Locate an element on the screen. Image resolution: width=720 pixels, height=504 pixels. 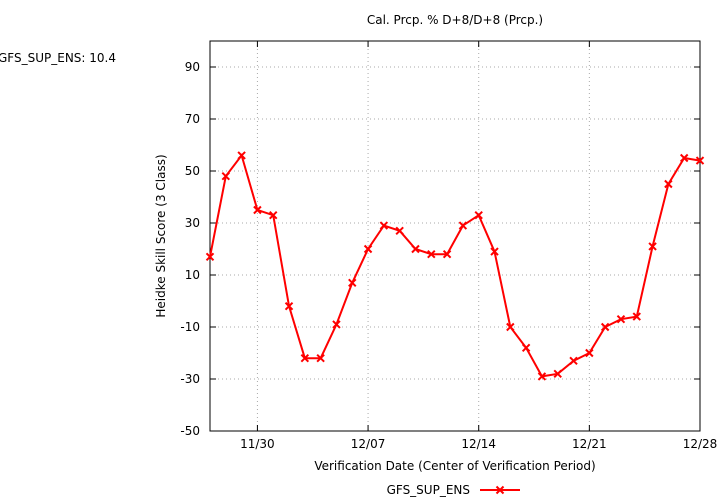
x-tick-label: 12/14 is located at coordinates (478, 444).